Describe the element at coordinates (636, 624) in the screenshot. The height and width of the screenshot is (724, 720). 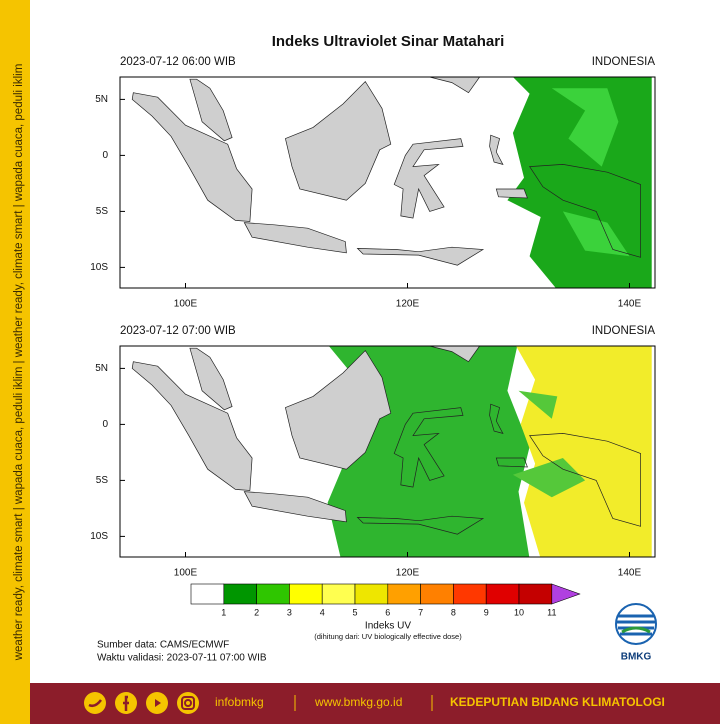
I see `bmkg-logo` at that location.